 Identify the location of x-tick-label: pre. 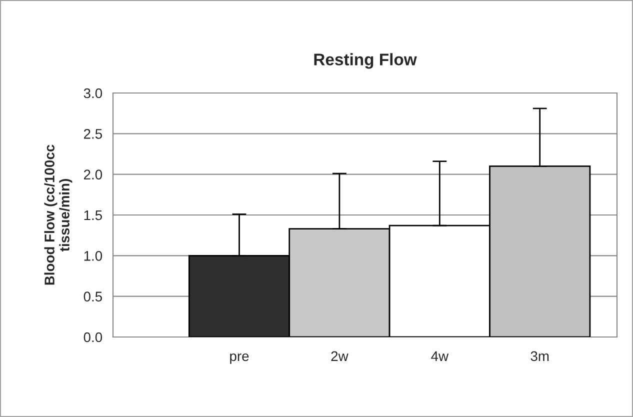
(239, 358).